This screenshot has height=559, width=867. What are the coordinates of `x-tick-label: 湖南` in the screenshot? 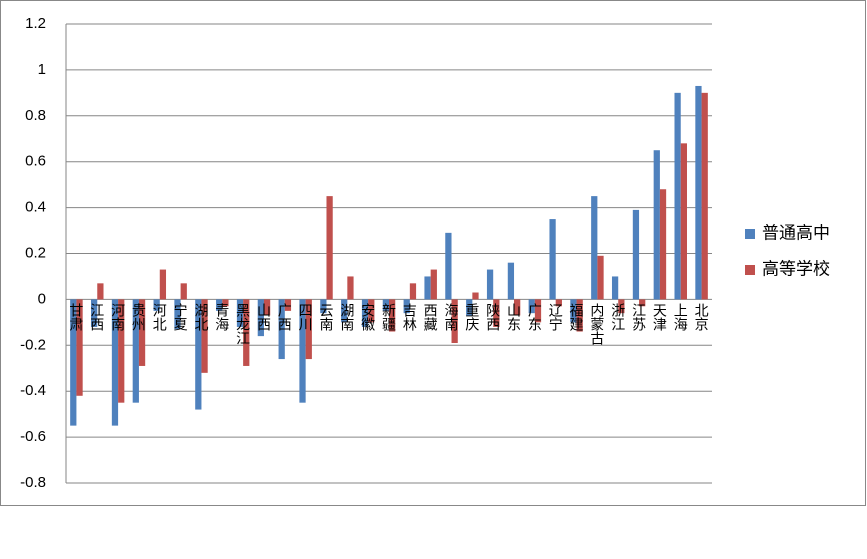 It's located at (347, 317).